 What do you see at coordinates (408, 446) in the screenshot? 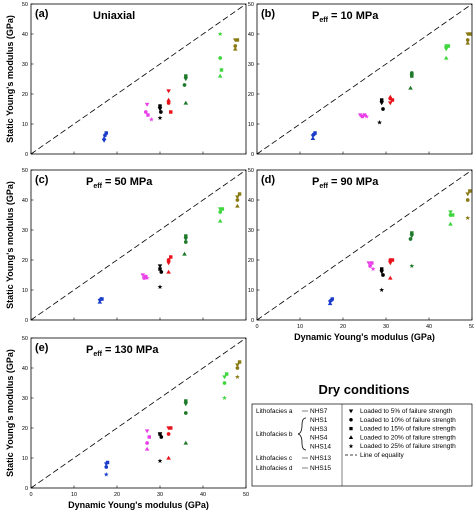
I see `legend-marker-label: Loaded to 25% of failure strength` at bounding box center [408, 446].